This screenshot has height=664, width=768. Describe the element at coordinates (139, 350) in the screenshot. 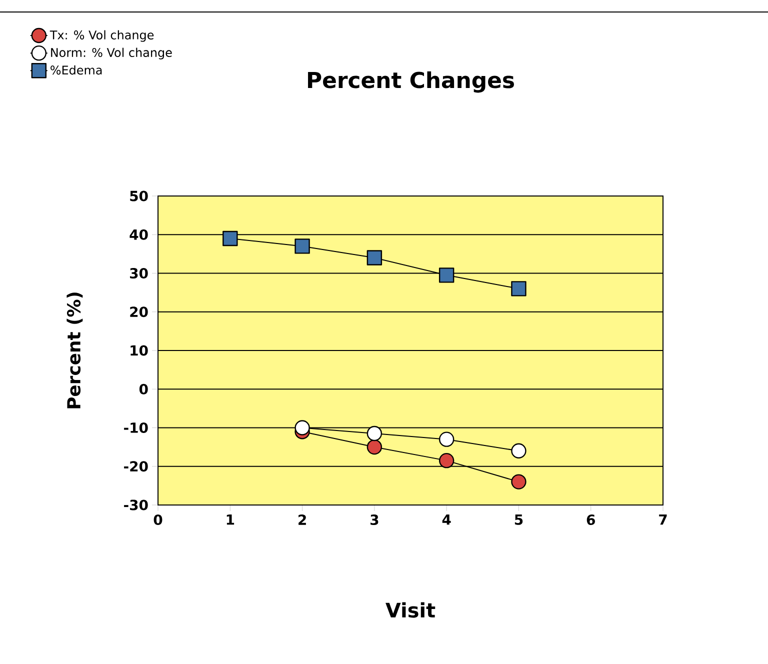

I see `y-tick-label: 10` at that location.